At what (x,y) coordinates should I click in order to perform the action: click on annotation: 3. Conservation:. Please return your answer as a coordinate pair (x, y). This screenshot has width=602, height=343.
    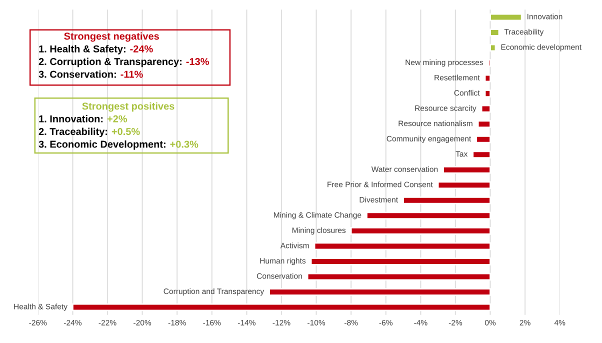
    Looking at the image, I should click on (77, 74).